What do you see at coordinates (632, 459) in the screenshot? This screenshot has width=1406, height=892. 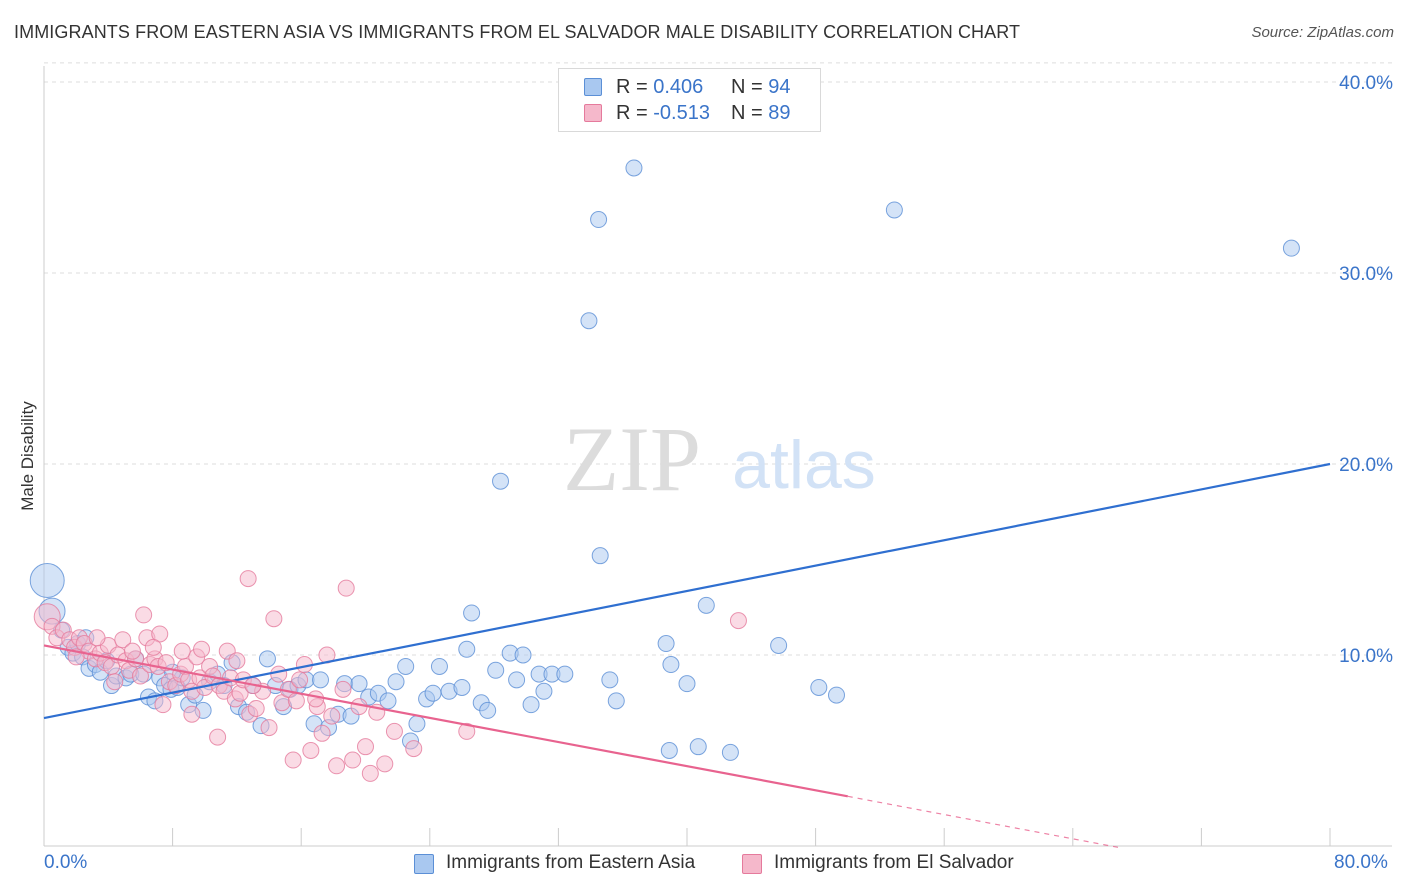 I see `watermark-zip: ZIP` at bounding box center [632, 459].